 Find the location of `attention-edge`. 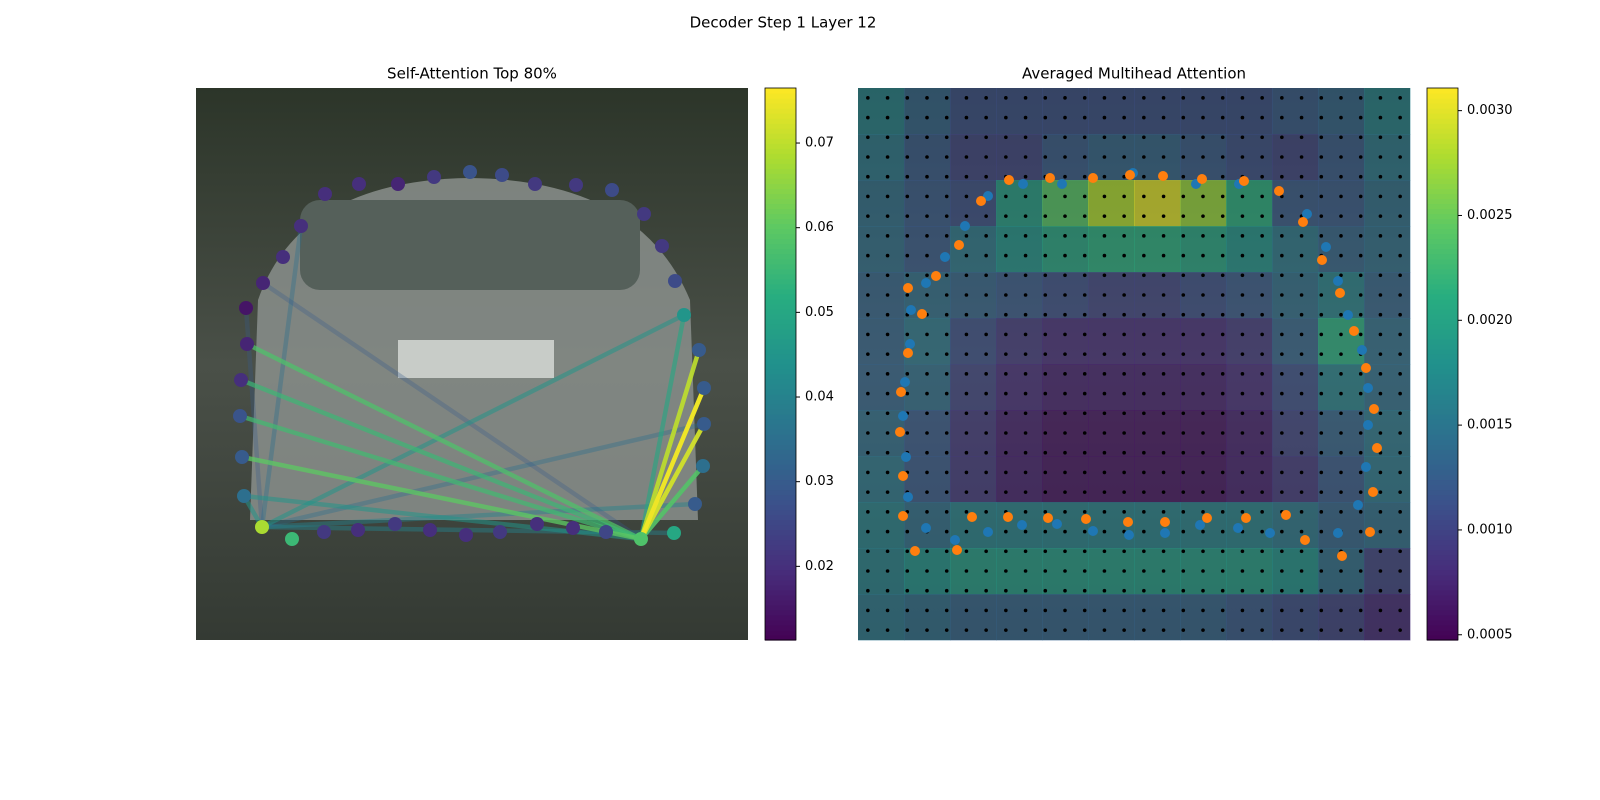

attention-edge is located at coordinates (440, 477).